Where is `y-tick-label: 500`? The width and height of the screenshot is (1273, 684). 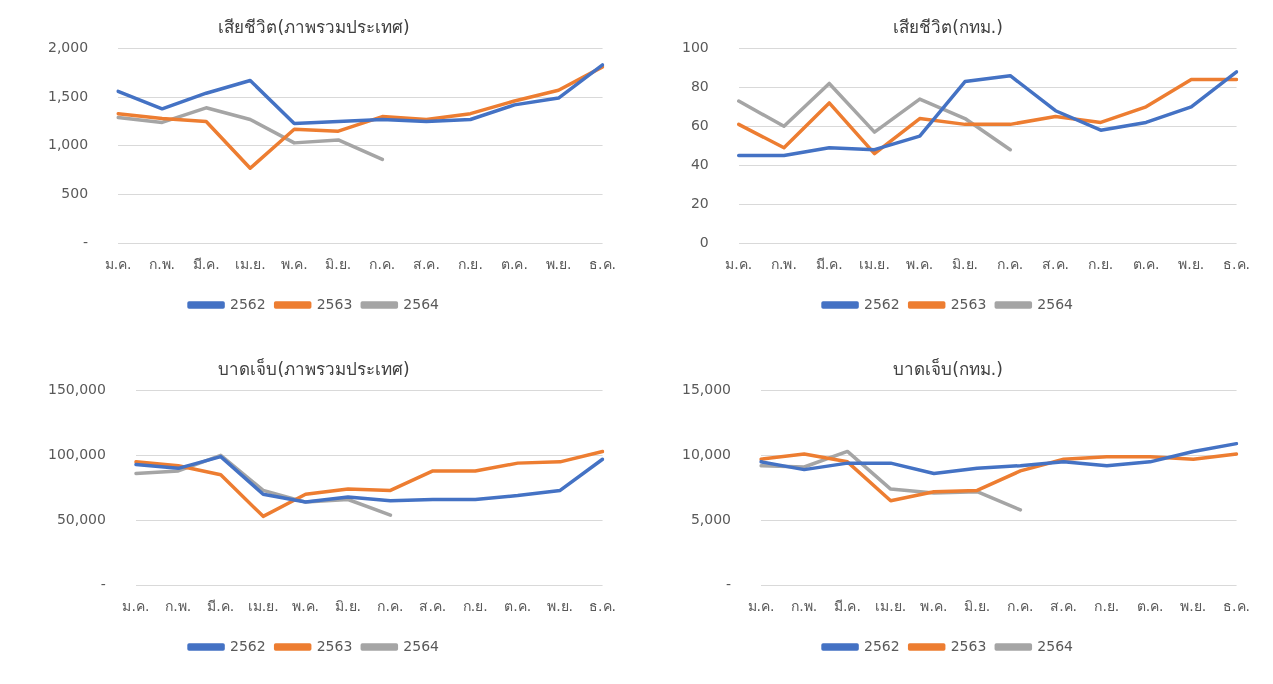 y-tick-label: 500 is located at coordinates (75, 193).